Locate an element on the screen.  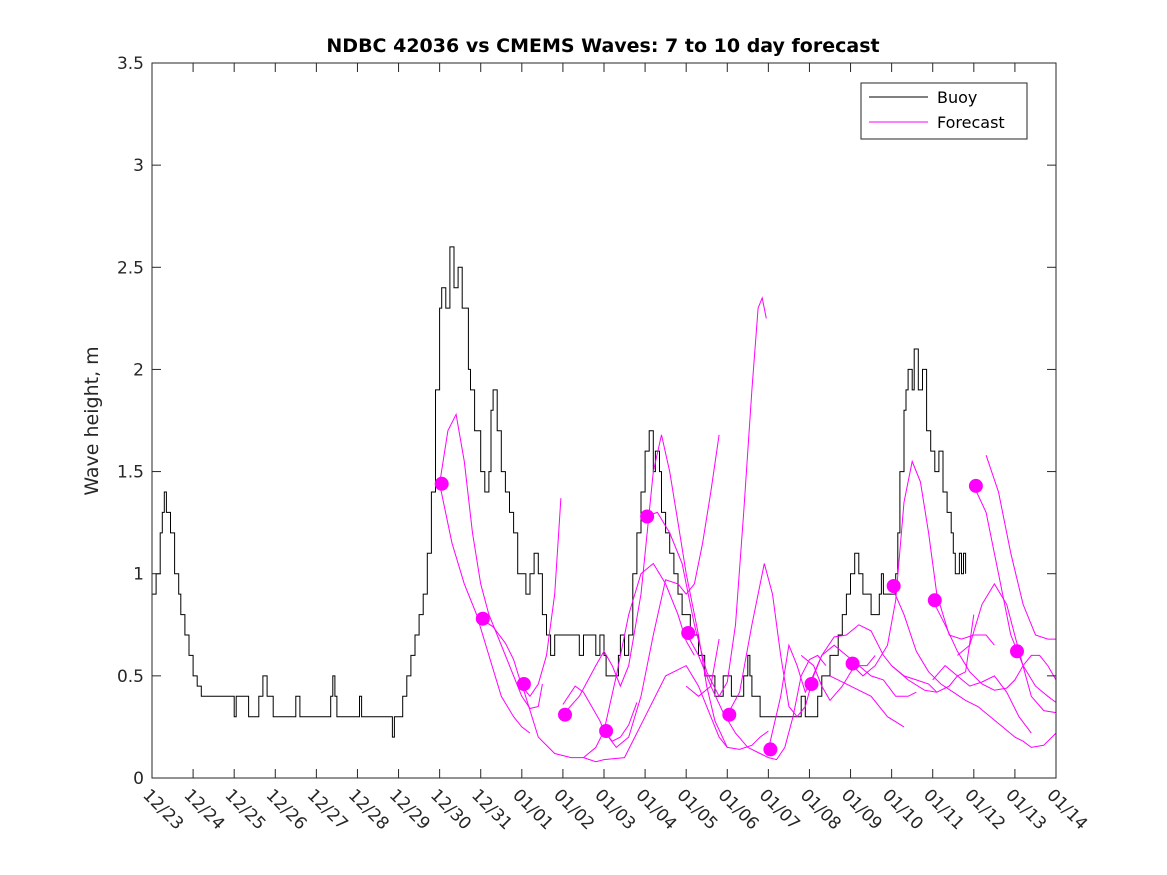
x-tick-label: 01/08 is located at coordinates (820, 809).